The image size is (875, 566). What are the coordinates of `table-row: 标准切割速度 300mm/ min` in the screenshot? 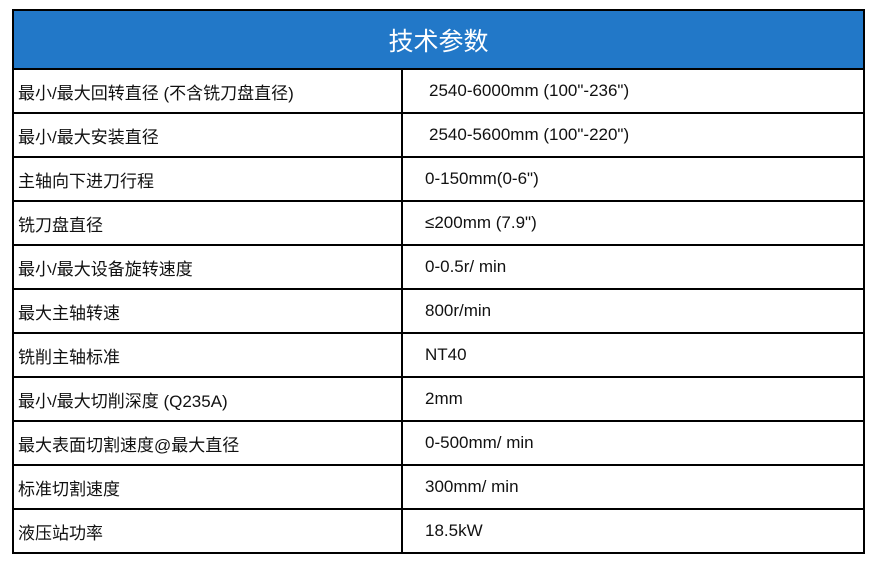 It's located at (438, 487).